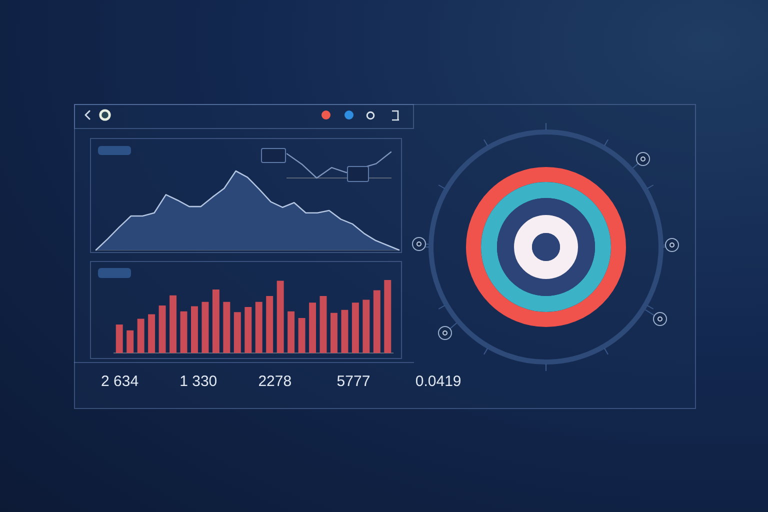 The height and width of the screenshot is (512, 768). I want to click on text: 1 330, so click(199, 381).